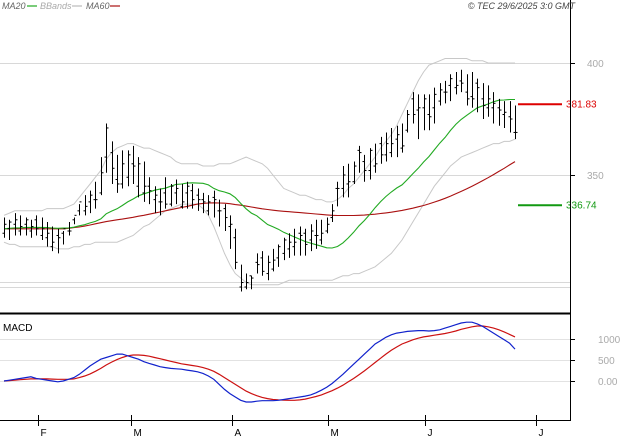 This screenshot has width=627, height=440. I want to click on macd-signal-line, so click(259, 363).